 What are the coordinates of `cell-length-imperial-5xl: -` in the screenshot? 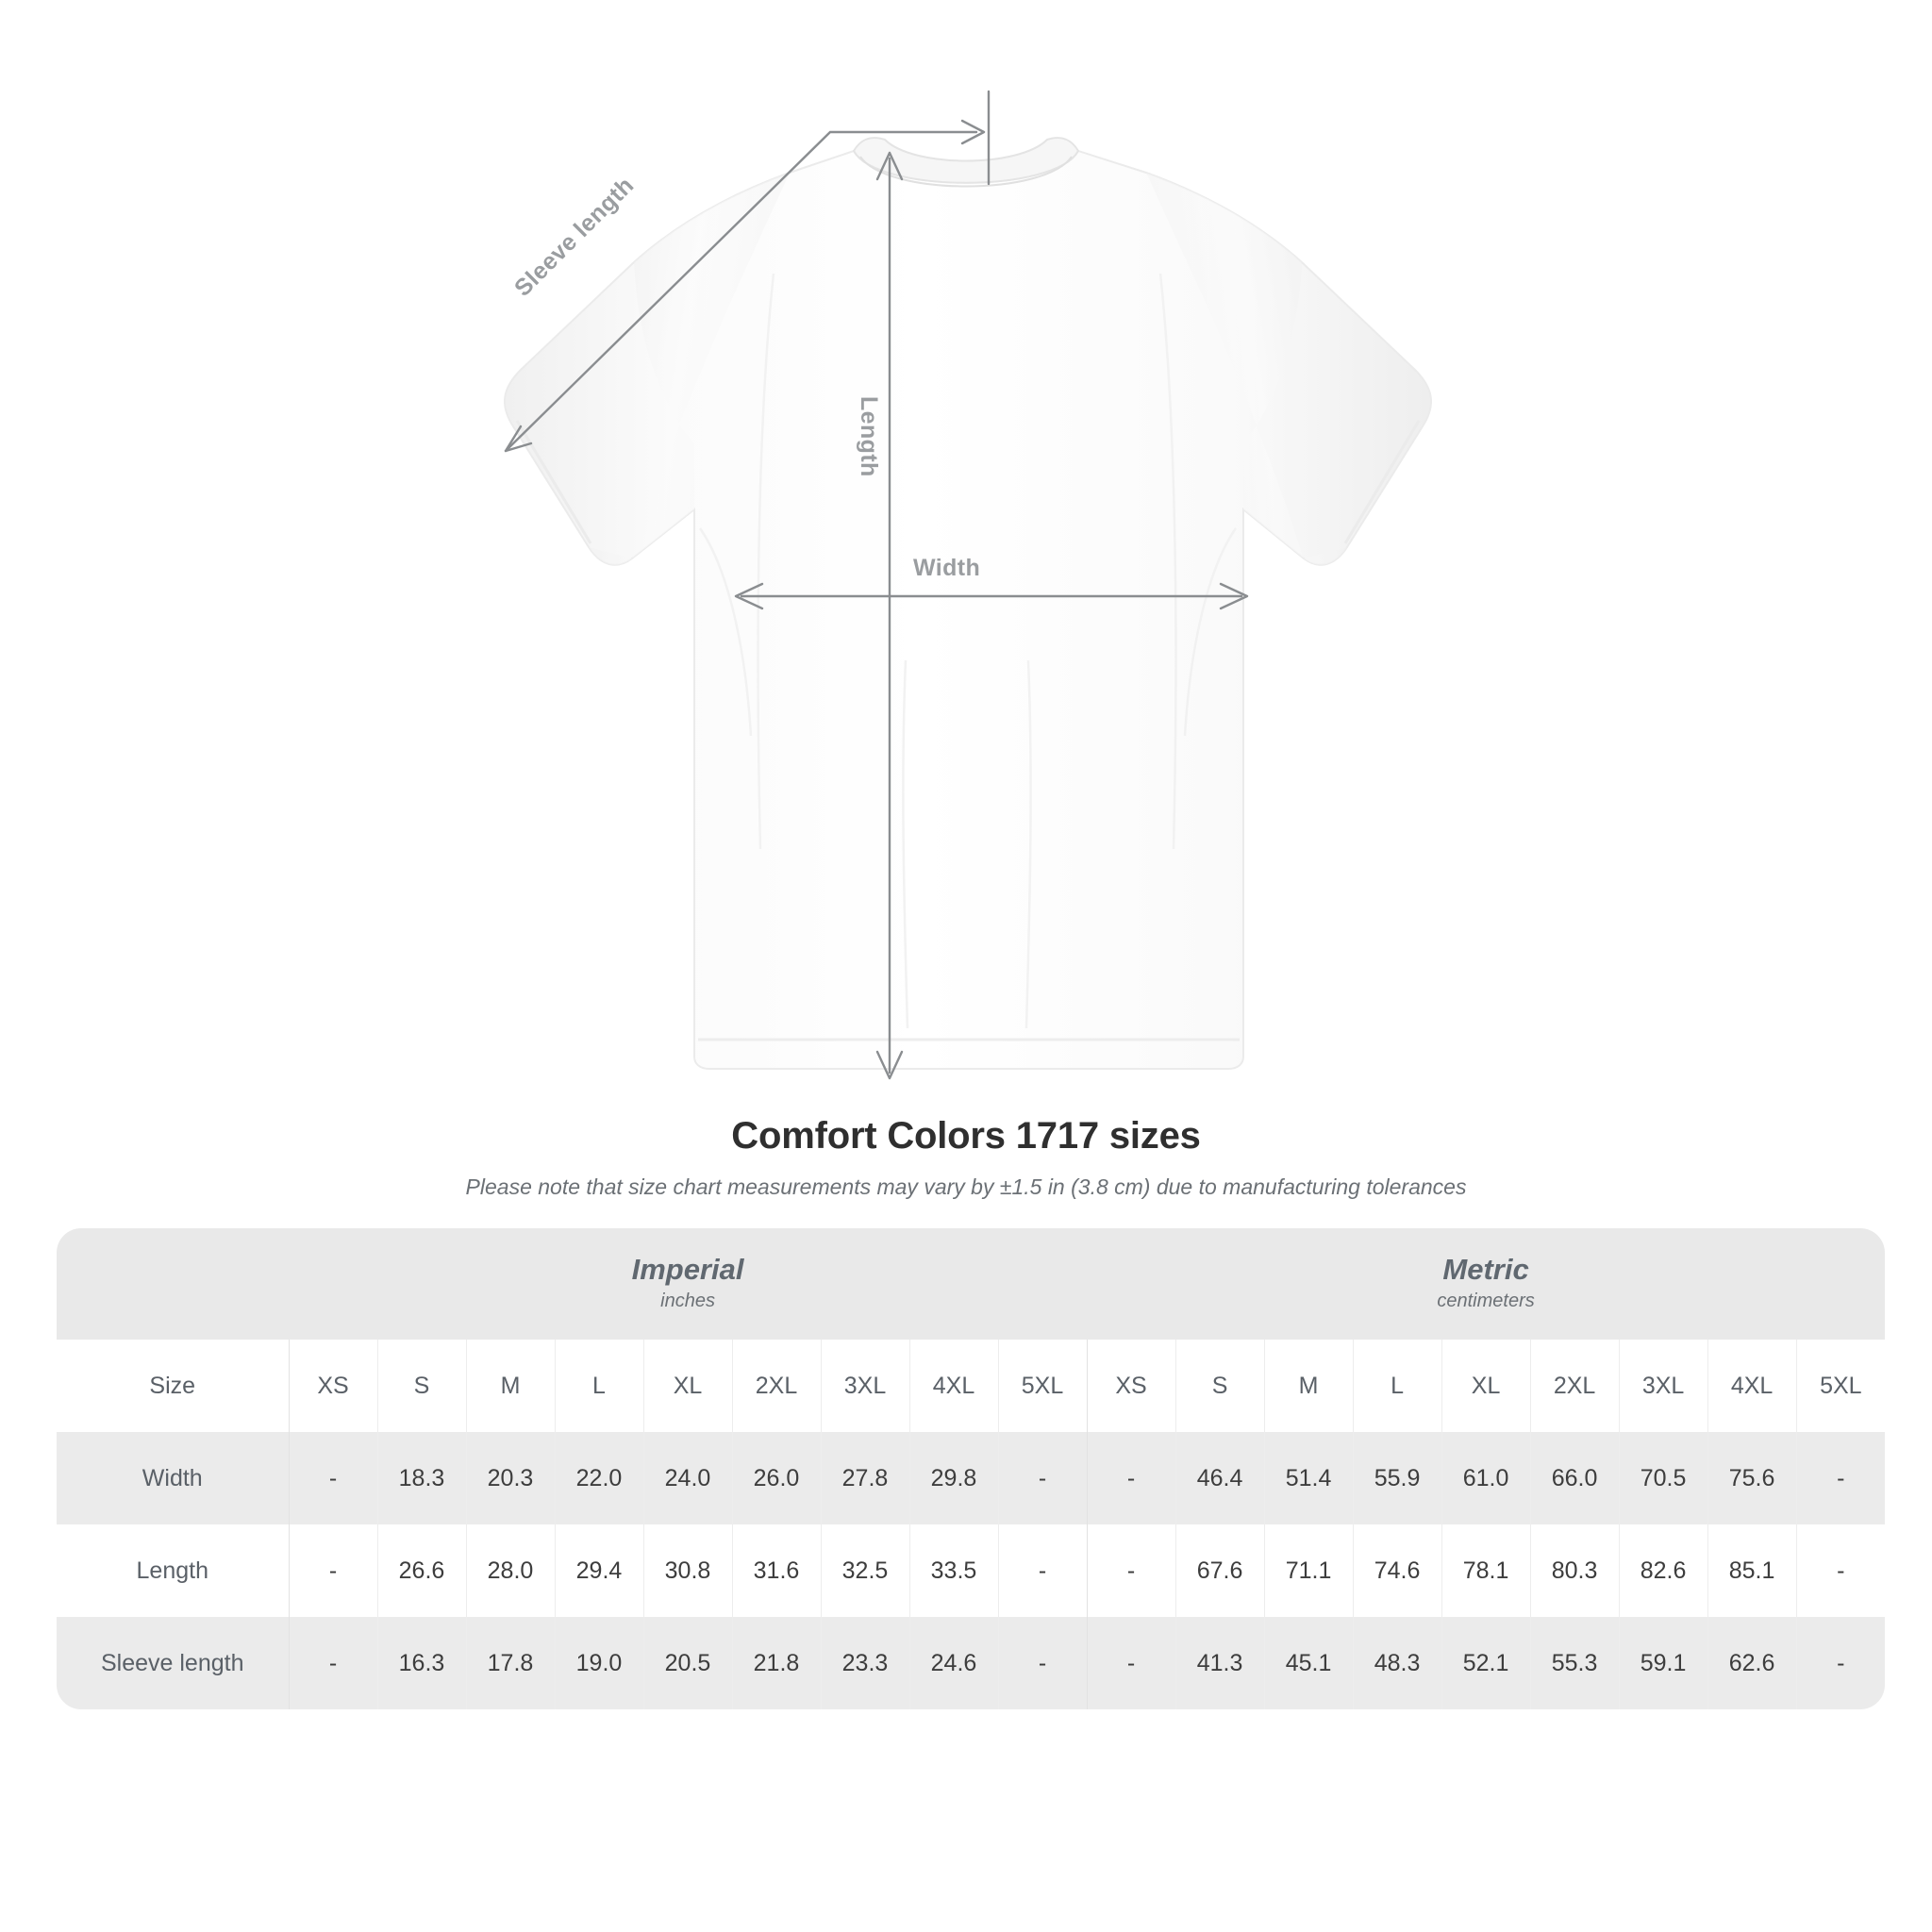 It's located at (1042, 1571).